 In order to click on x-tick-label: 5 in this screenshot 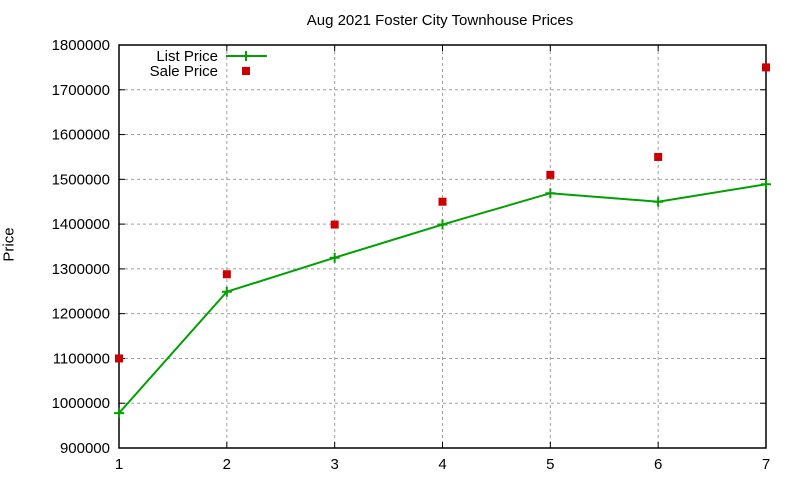, I will do `click(550, 464)`.